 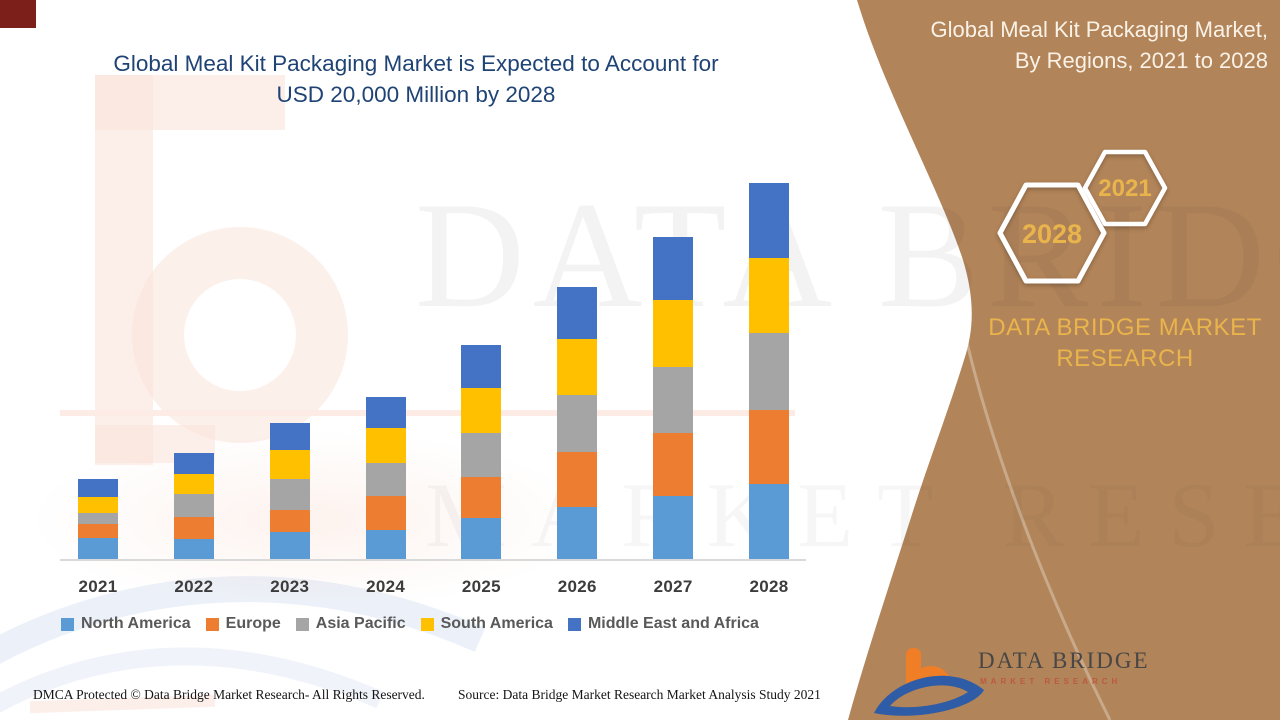 I want to click on hexagon-2028-label: 2028, so click(x=1052, y=234).